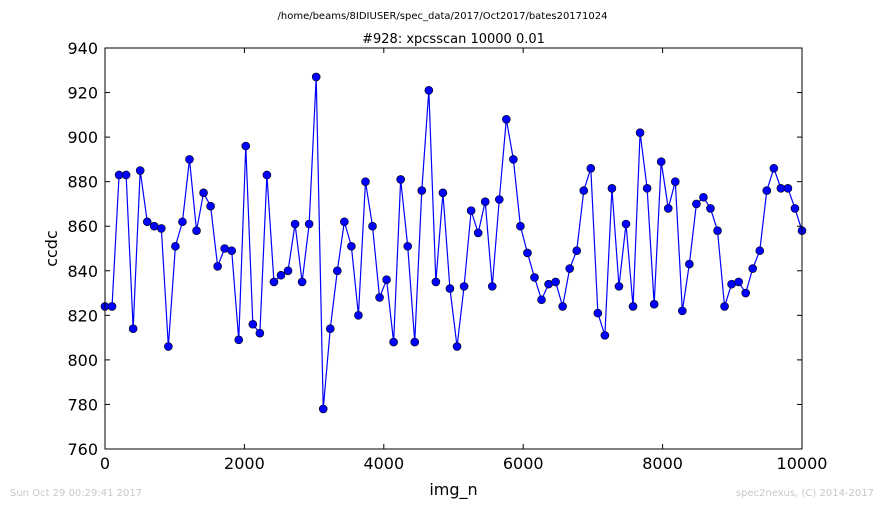 The width and height of the screenshot is (884, 509). I want to click on x-tick-label: 0, so click(105, 463).